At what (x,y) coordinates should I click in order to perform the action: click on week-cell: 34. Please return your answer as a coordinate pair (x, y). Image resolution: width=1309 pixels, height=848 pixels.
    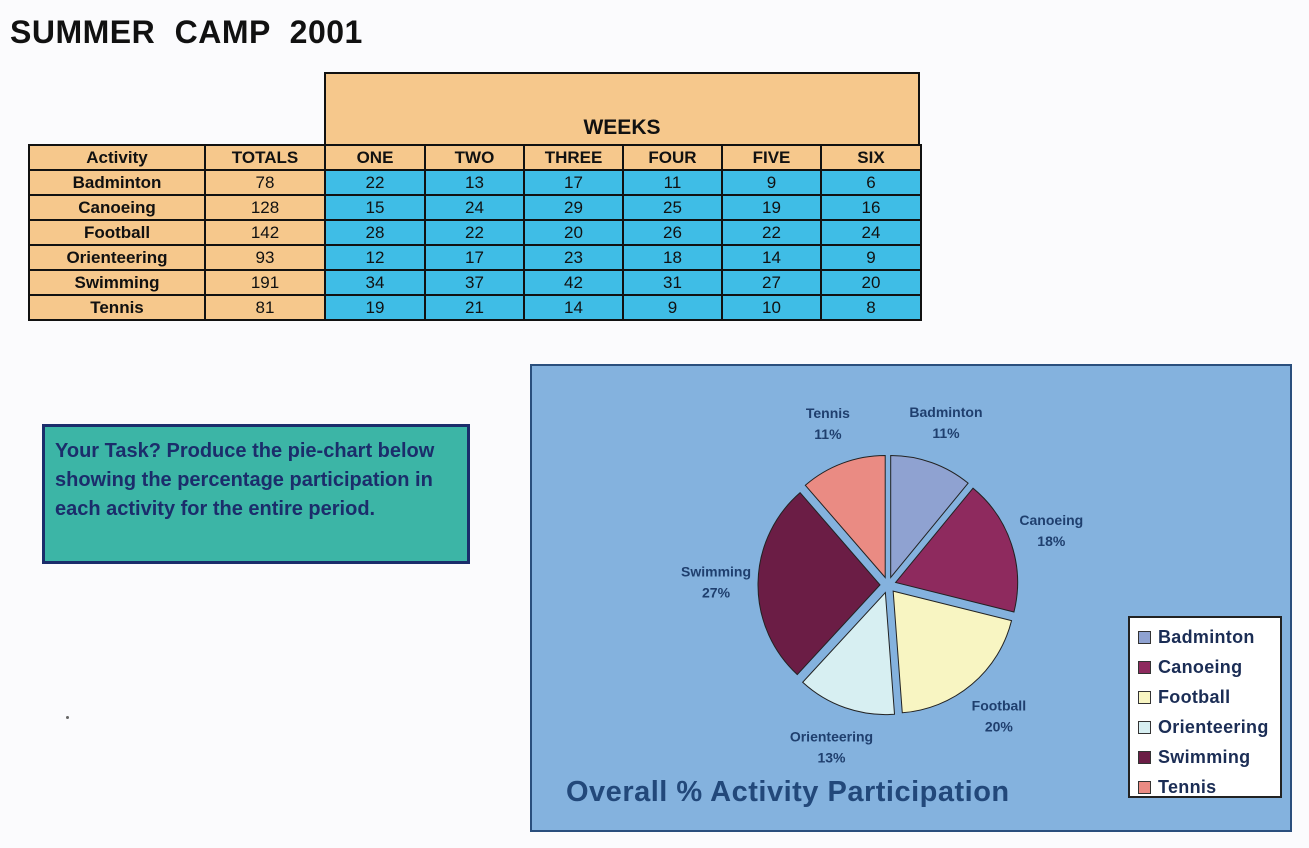
    Looking at the image, I should click on (375, 282).